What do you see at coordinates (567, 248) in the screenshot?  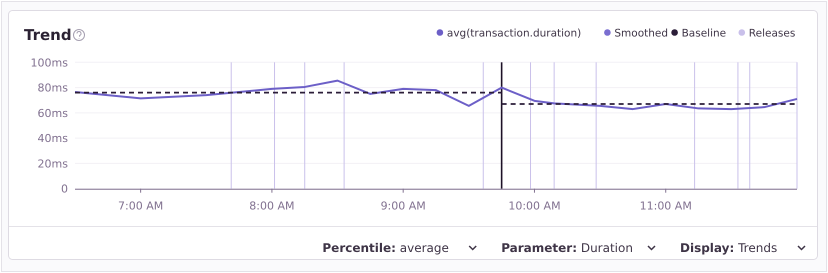 I see `text: Parameter: Duration` at bounding box center [567, 248].